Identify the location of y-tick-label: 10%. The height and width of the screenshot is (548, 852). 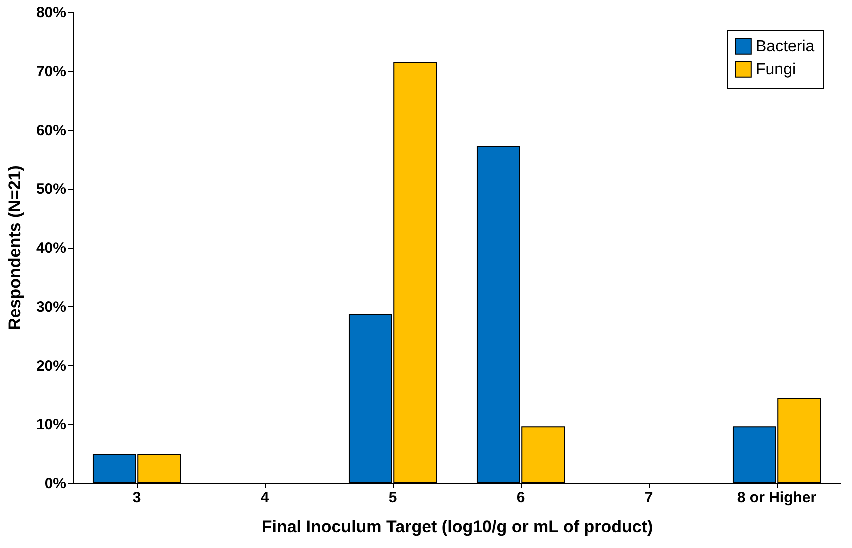
(51, 425).